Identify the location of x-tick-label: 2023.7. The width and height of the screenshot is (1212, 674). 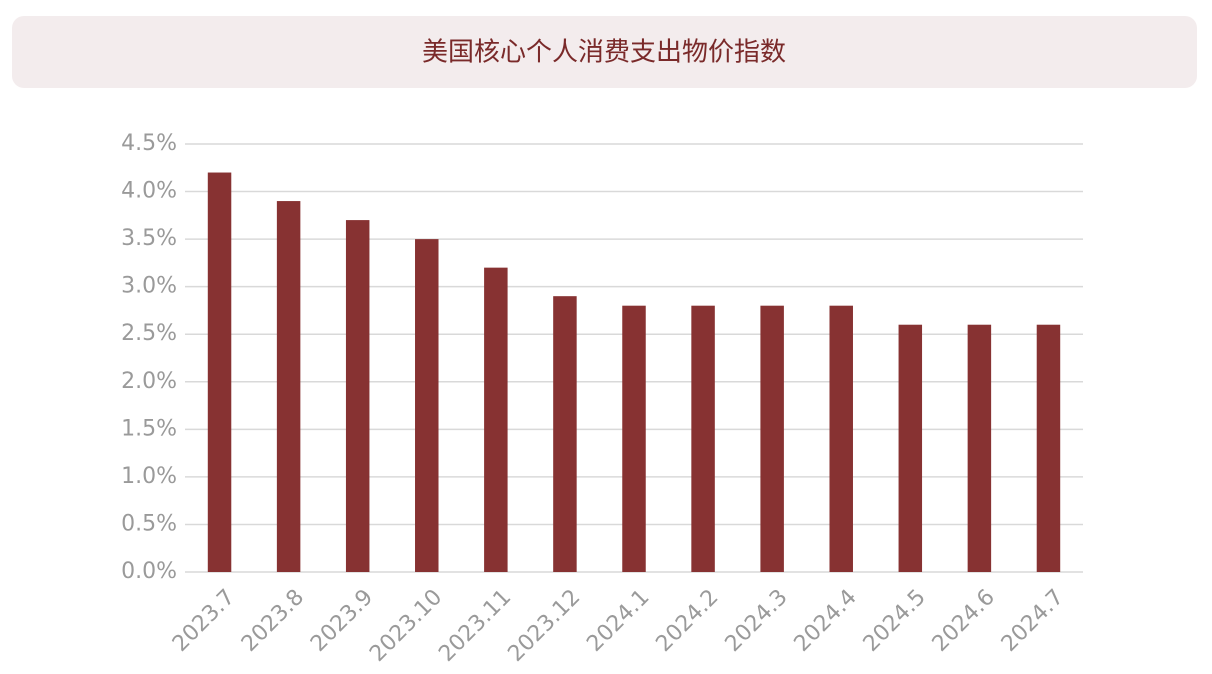
(204, 621).